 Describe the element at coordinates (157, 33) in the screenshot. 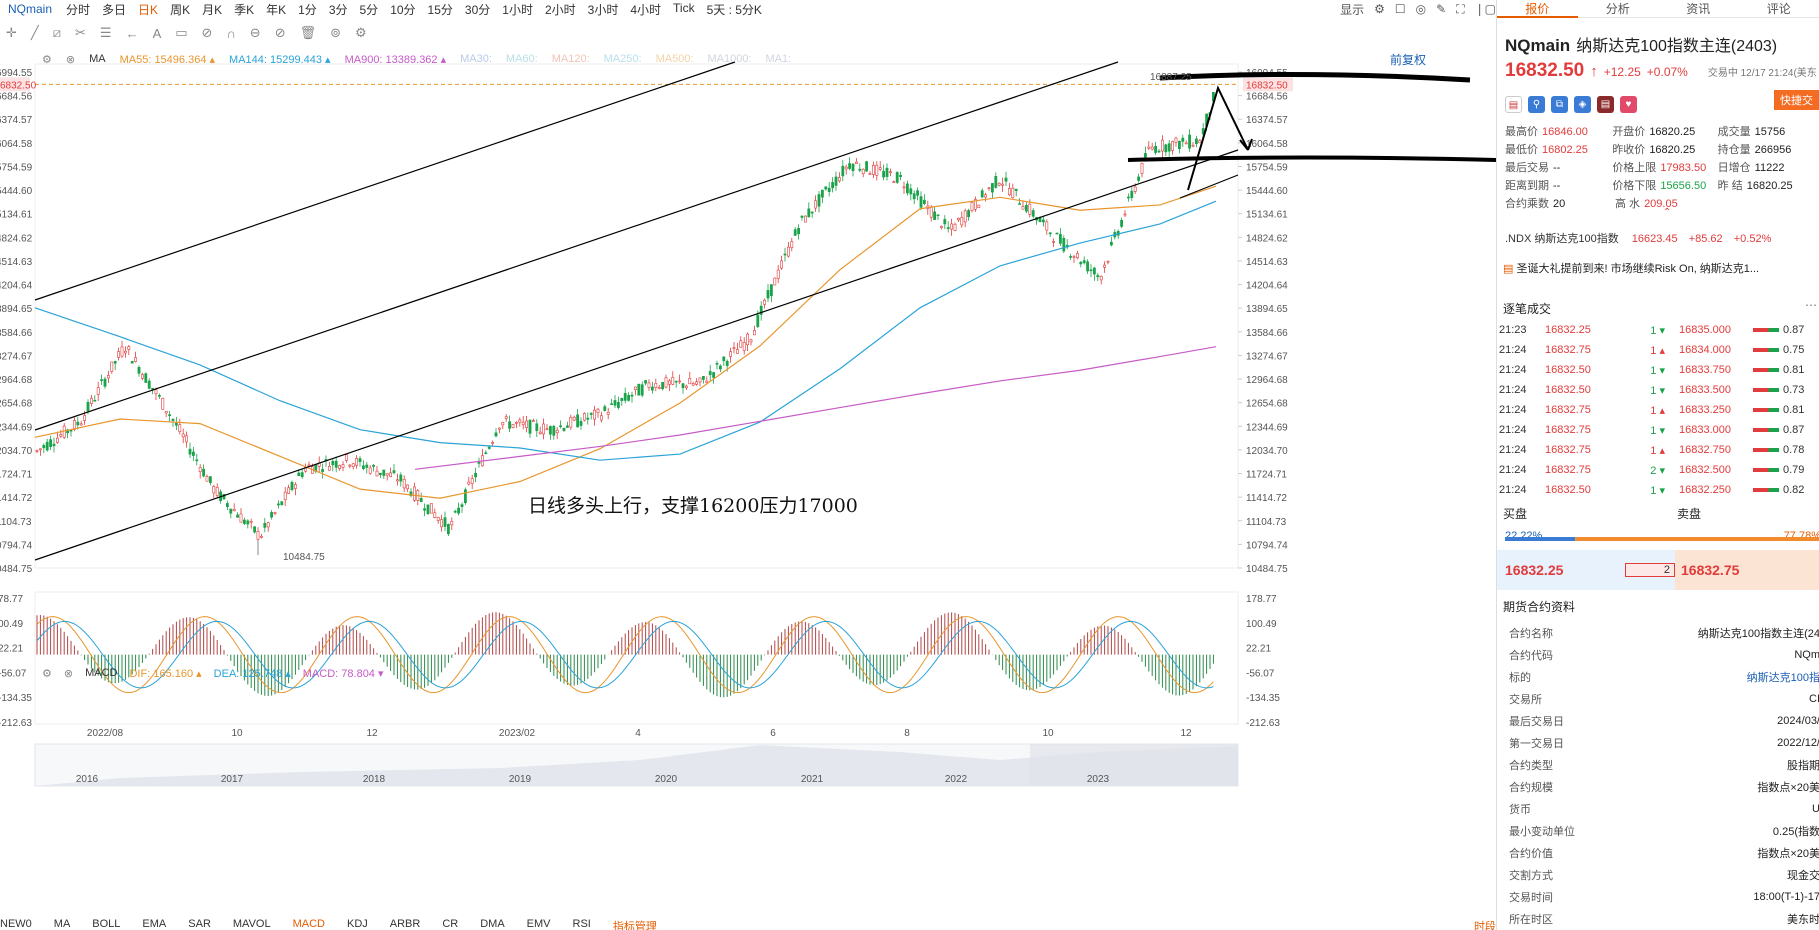

I see `text-tool-icon: A` at that location.